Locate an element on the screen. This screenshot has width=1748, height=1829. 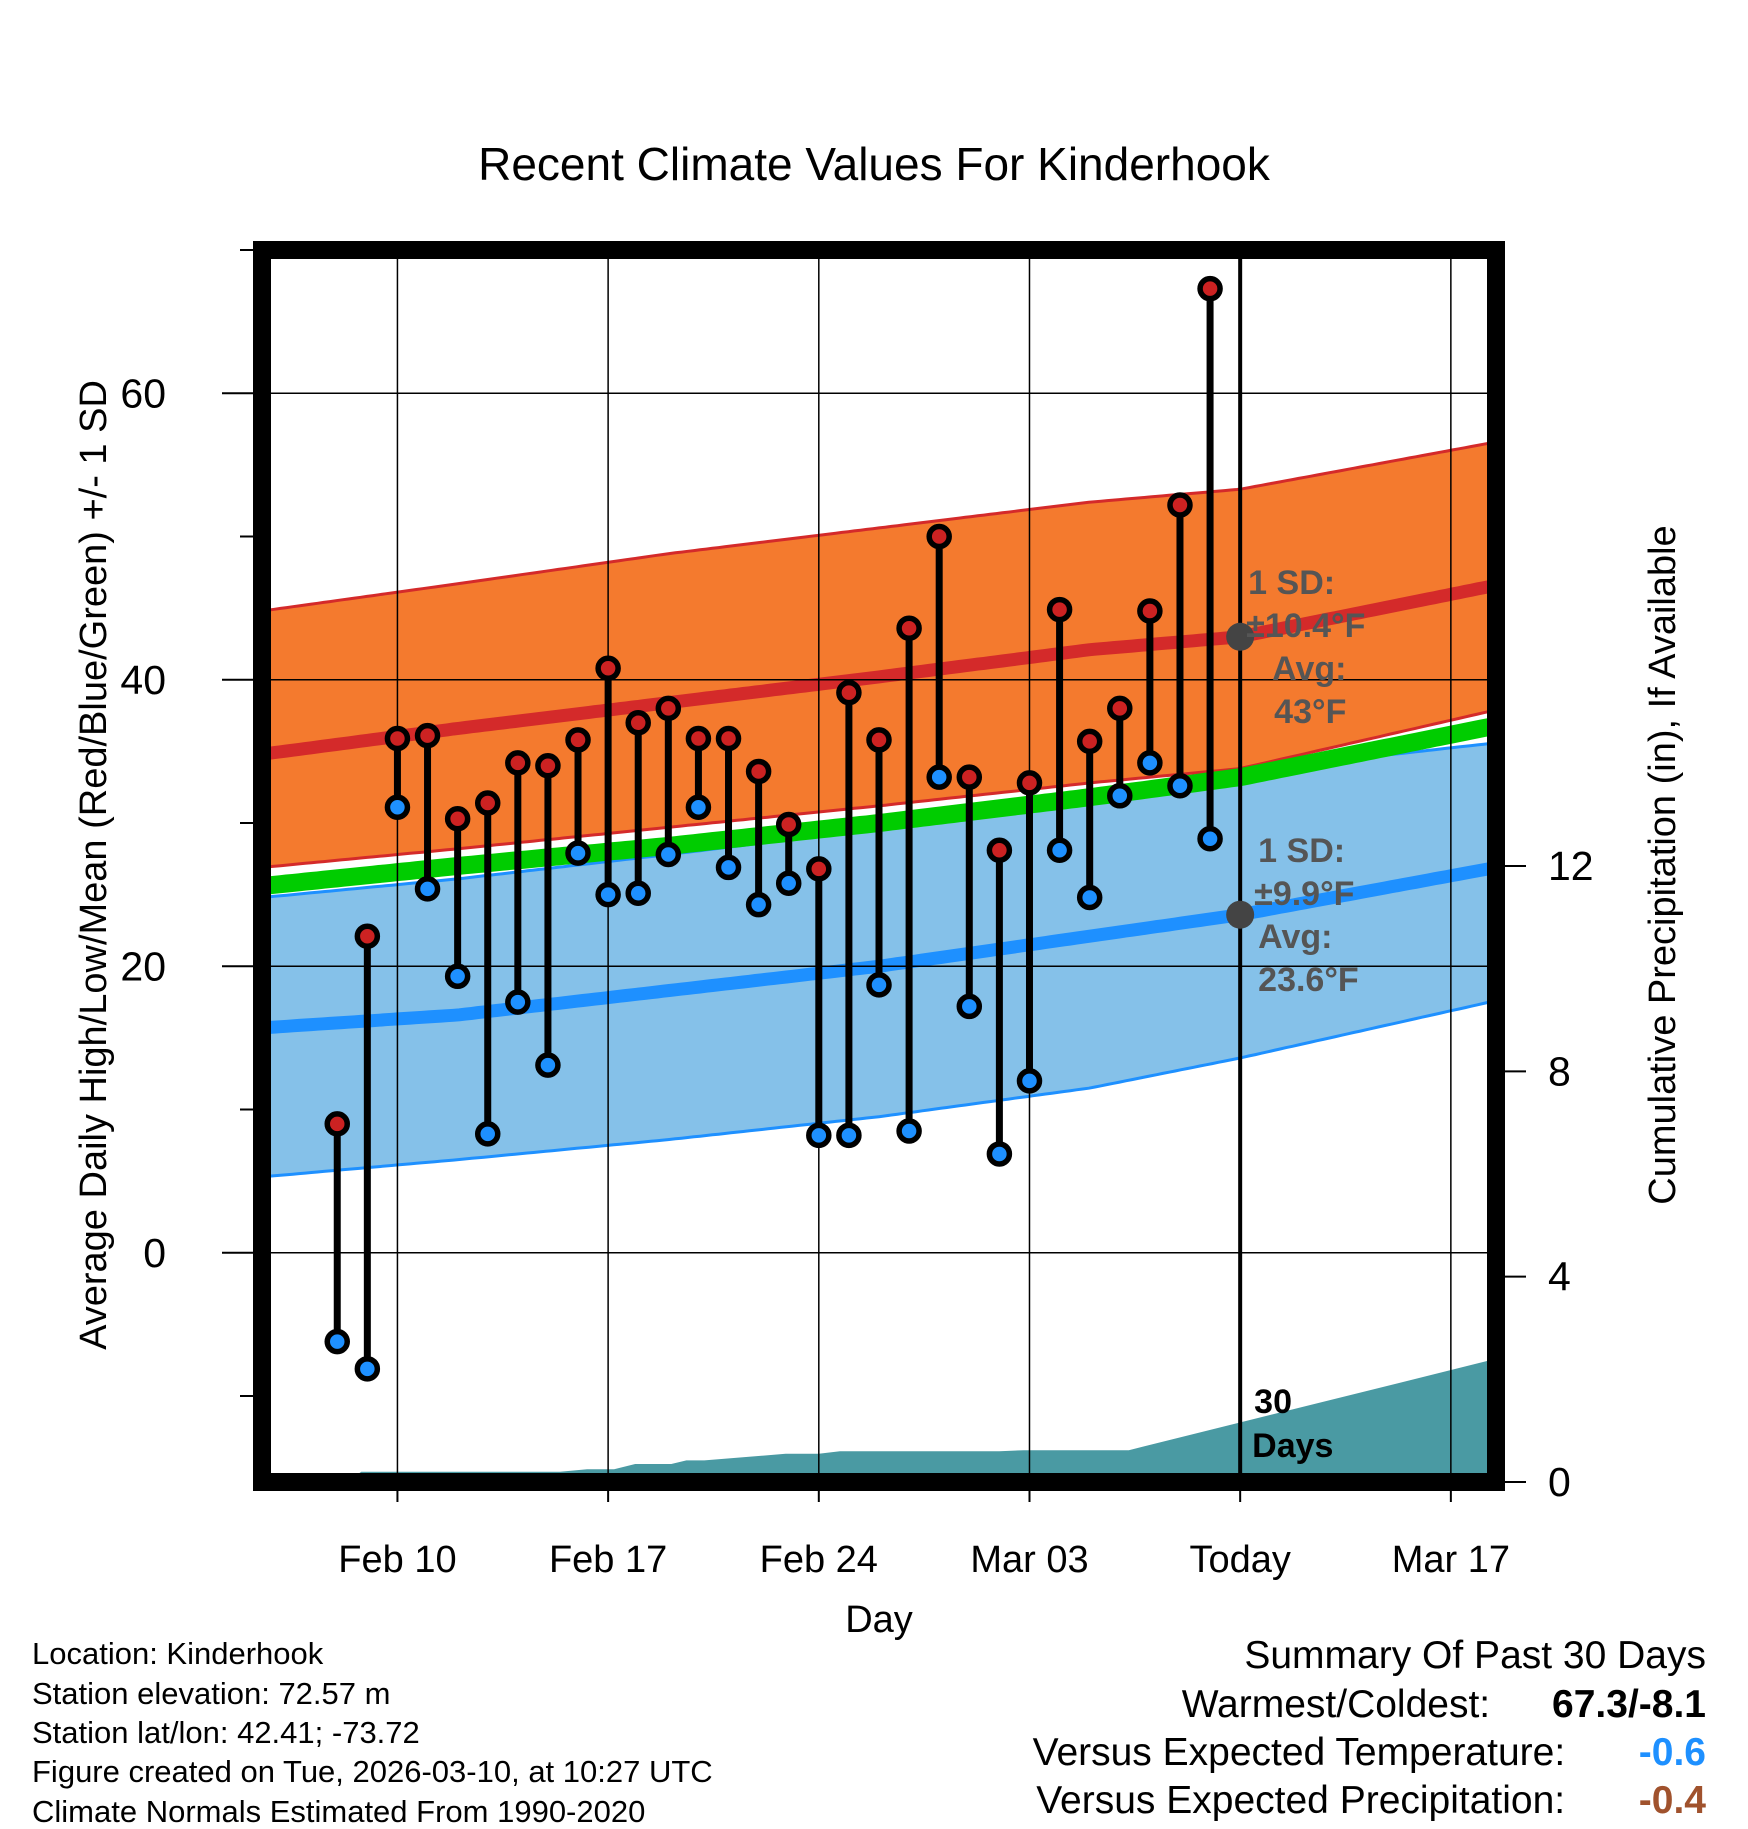
y-tick-label: 40 is located at coordinates (143, 680).